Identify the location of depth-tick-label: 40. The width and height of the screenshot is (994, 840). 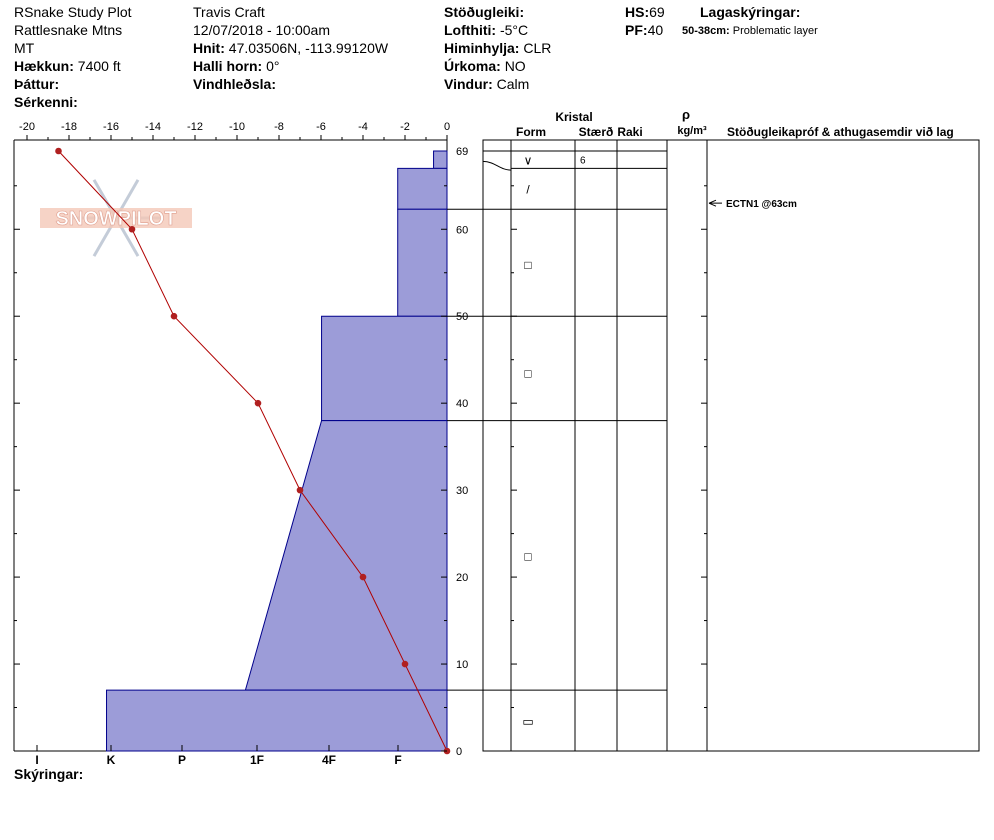
(462, 404).